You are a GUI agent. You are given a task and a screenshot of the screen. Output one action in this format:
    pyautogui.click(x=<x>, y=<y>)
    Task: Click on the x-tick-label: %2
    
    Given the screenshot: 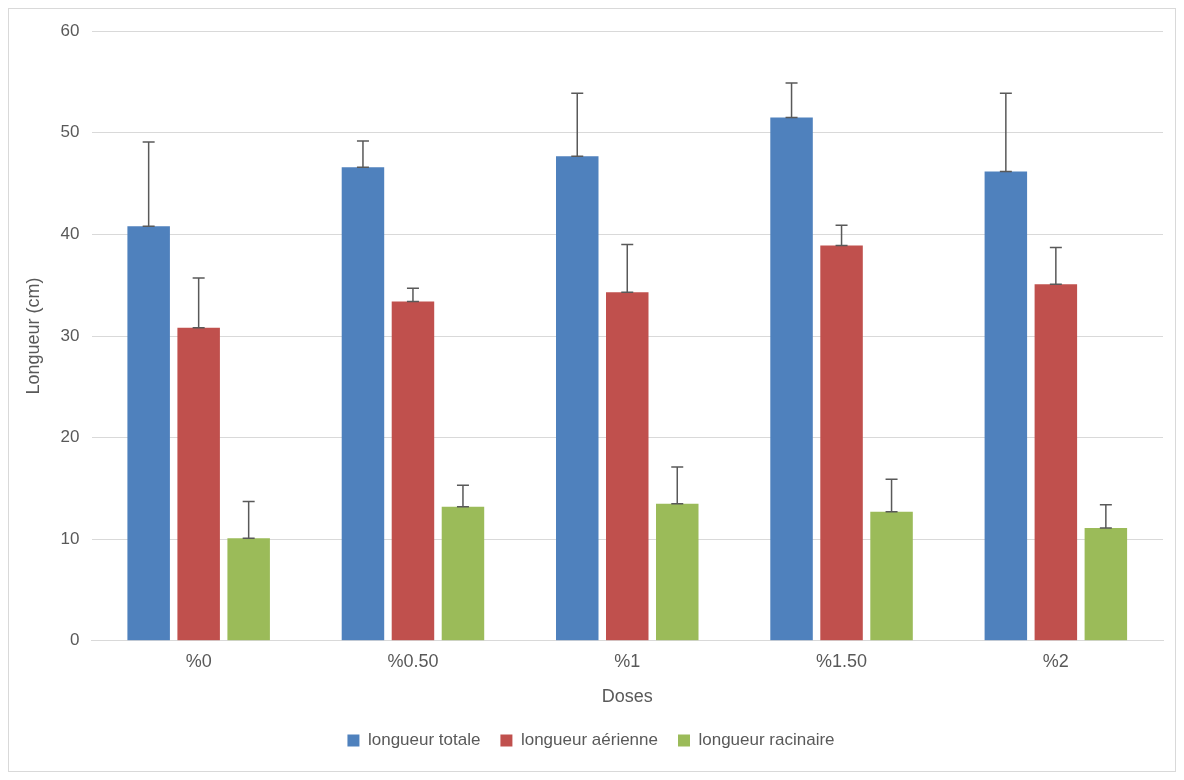 What is the action you would take?
    pyautogui.click(x=1055, y=660)
    